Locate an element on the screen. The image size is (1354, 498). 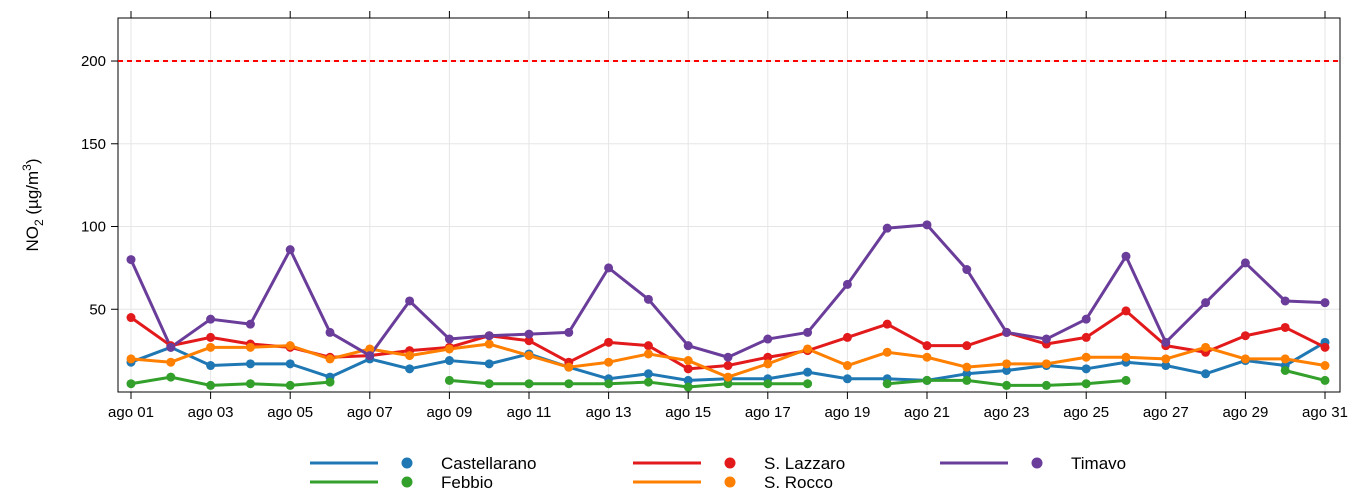
x-tick-label: ago 11 is located at coordinates (529, 412).